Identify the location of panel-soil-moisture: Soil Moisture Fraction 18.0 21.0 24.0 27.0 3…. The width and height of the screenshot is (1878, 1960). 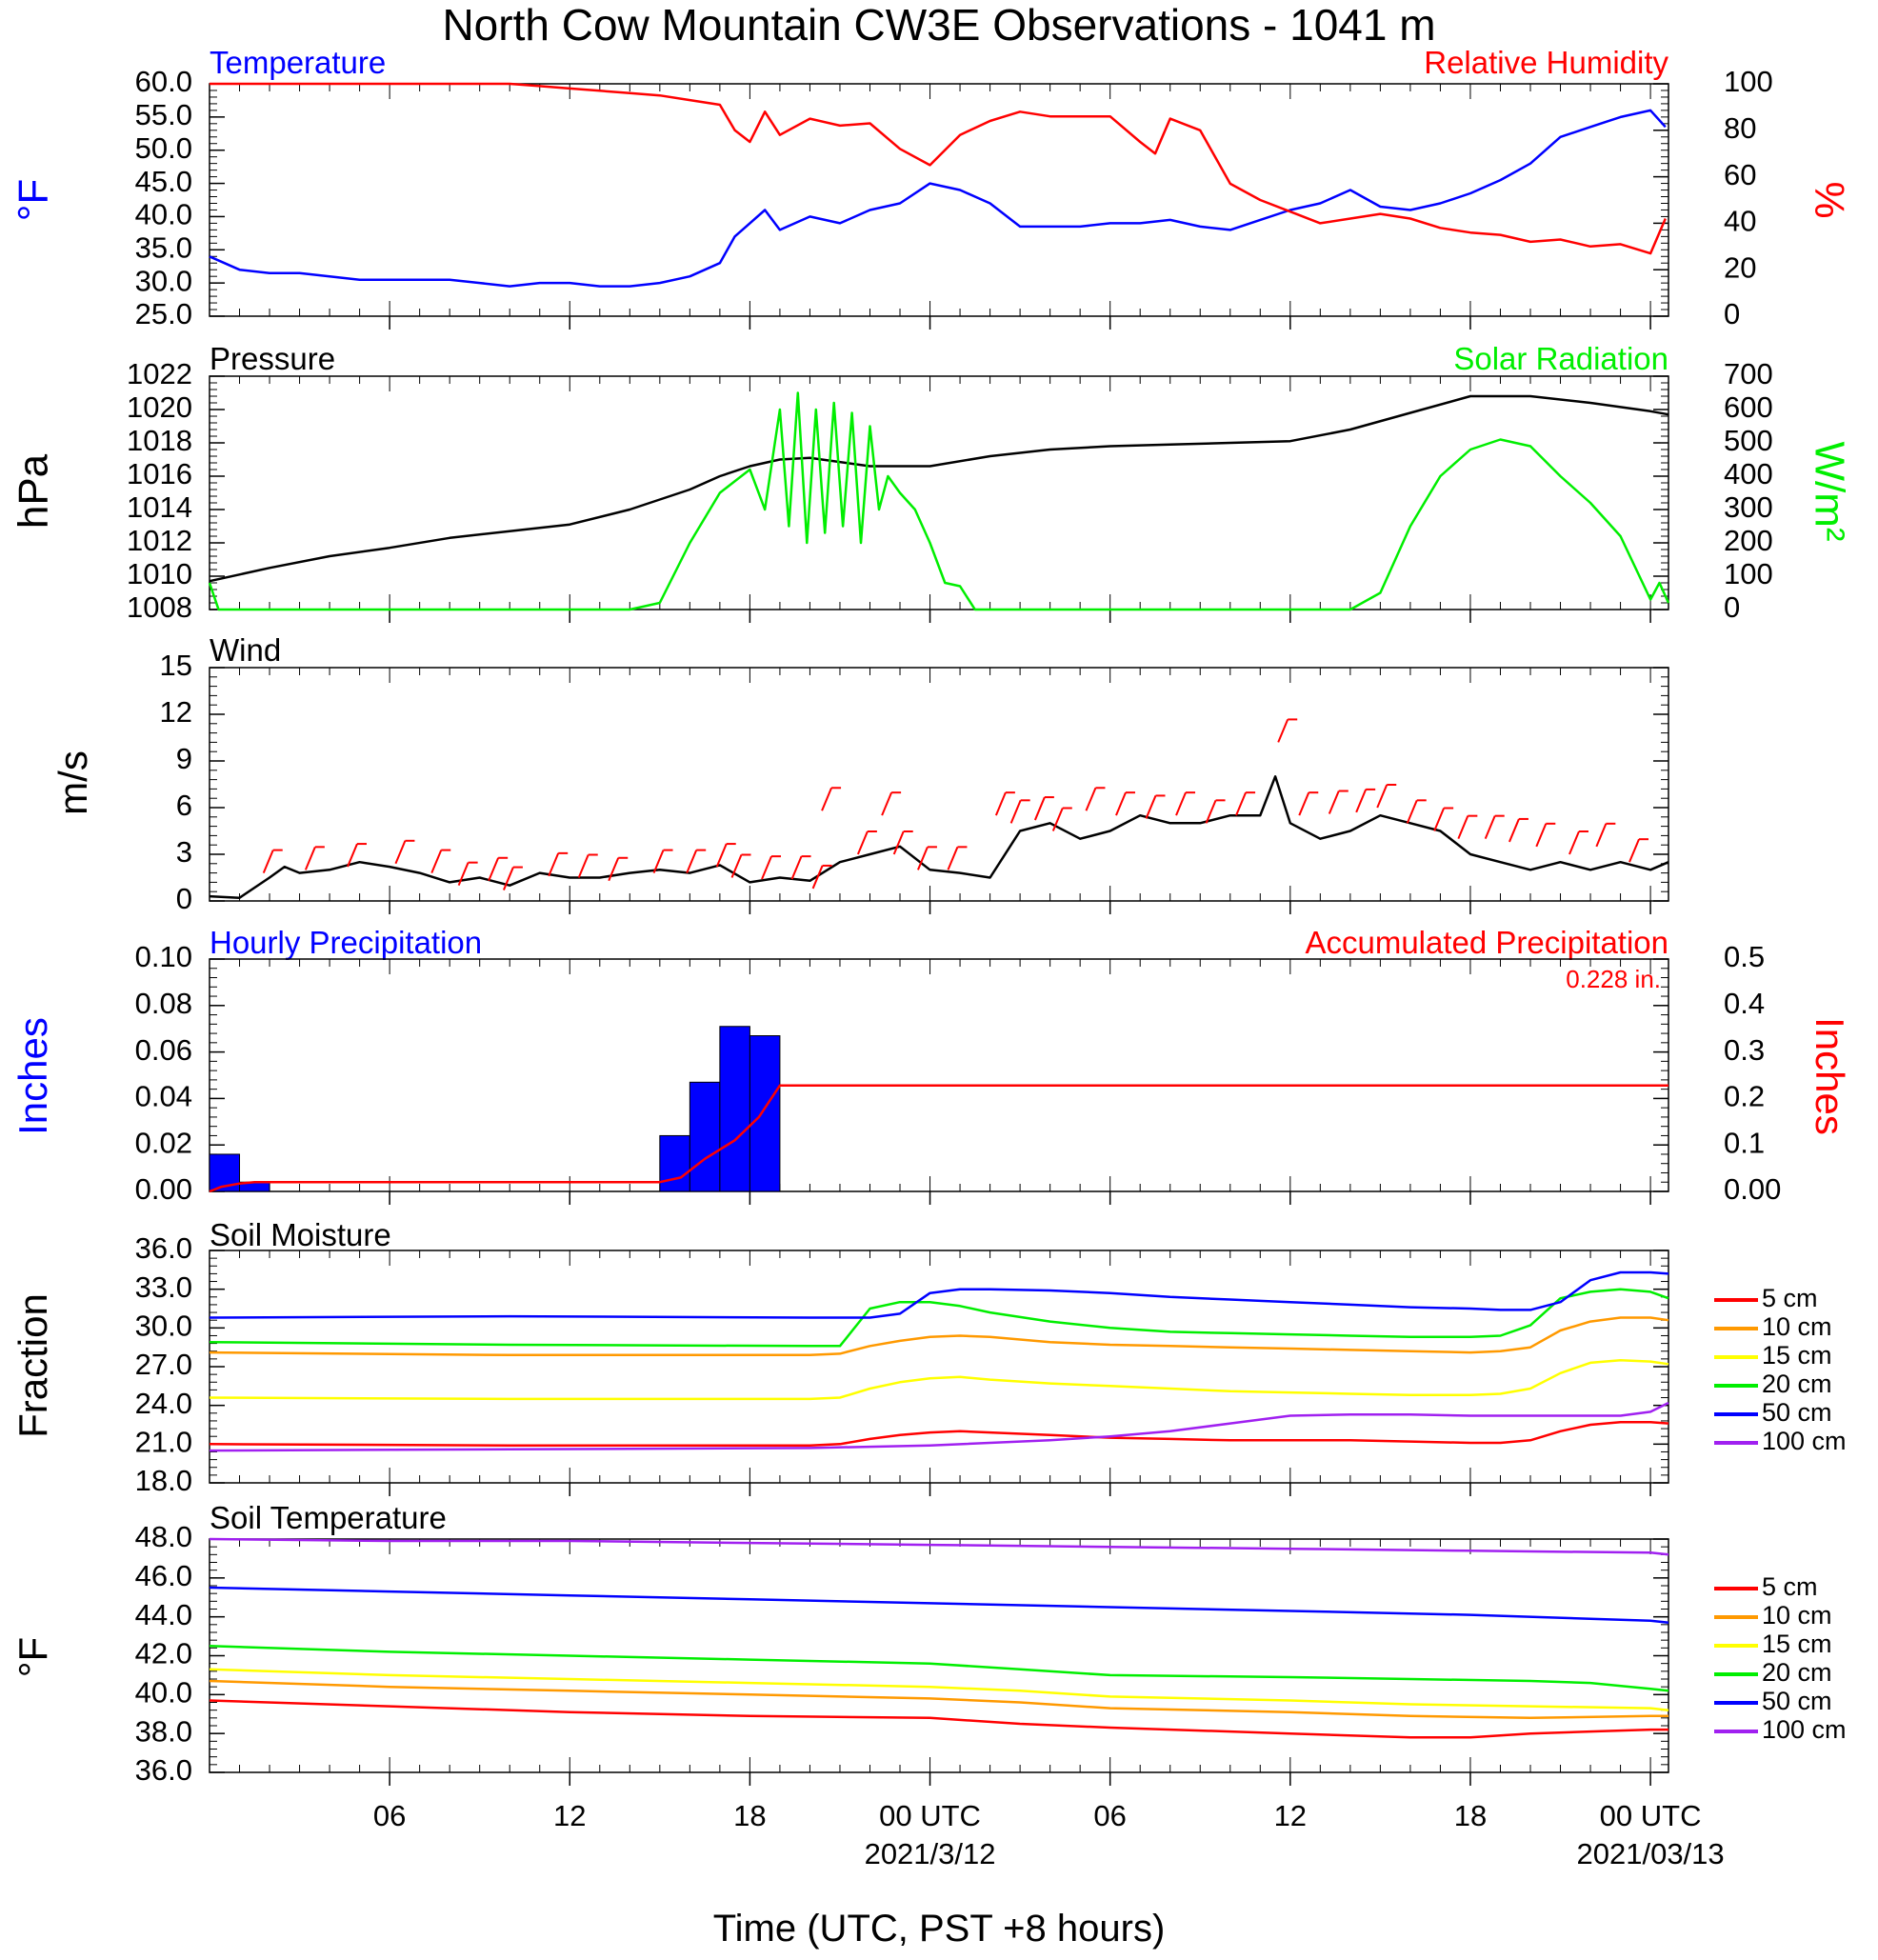
(928, 1357).